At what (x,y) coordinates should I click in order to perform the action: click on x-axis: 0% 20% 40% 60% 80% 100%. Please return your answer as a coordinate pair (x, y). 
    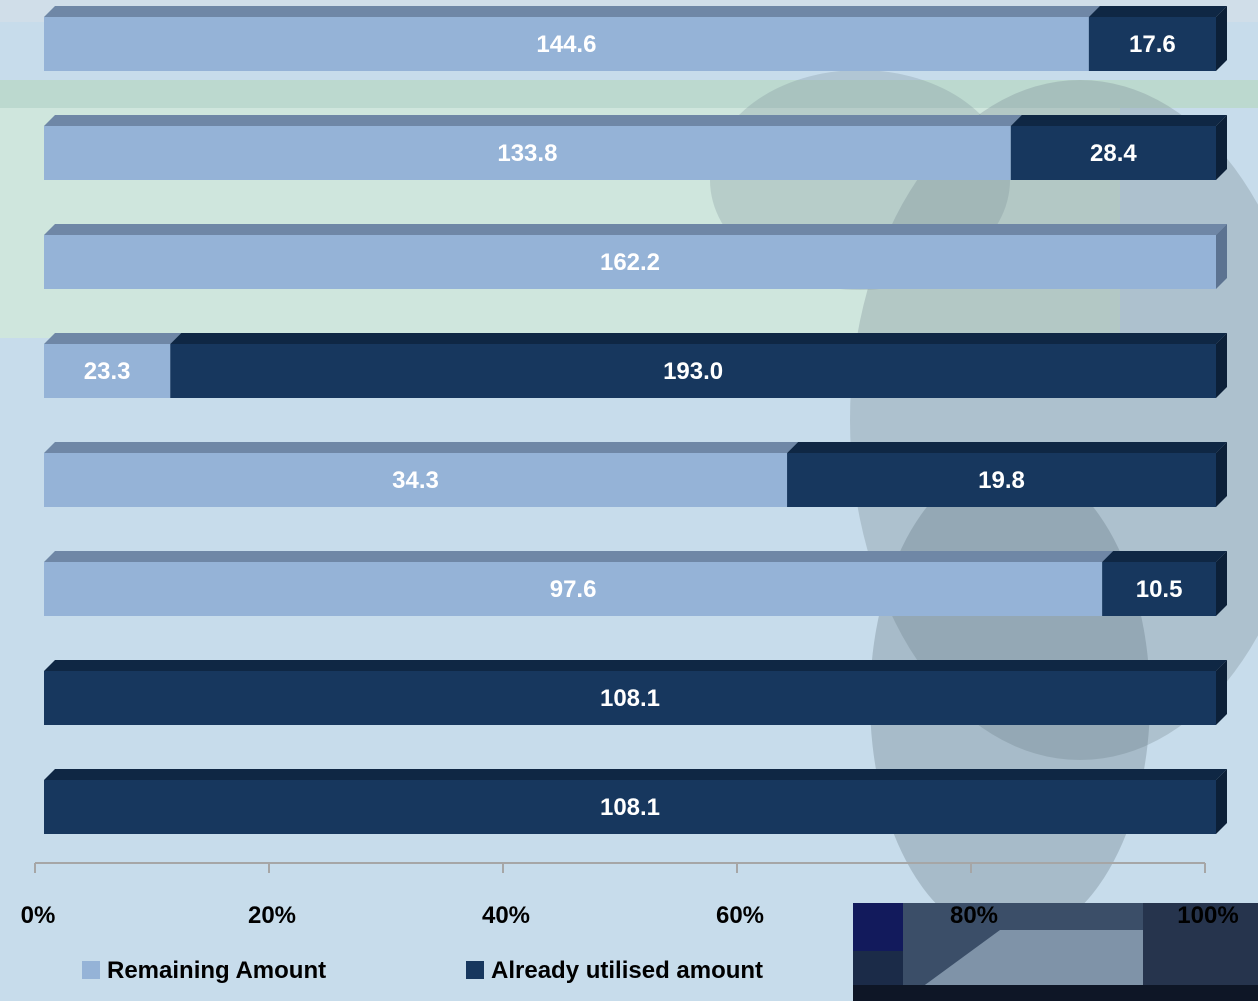
    Looking at the image, I should click on (630, 895).